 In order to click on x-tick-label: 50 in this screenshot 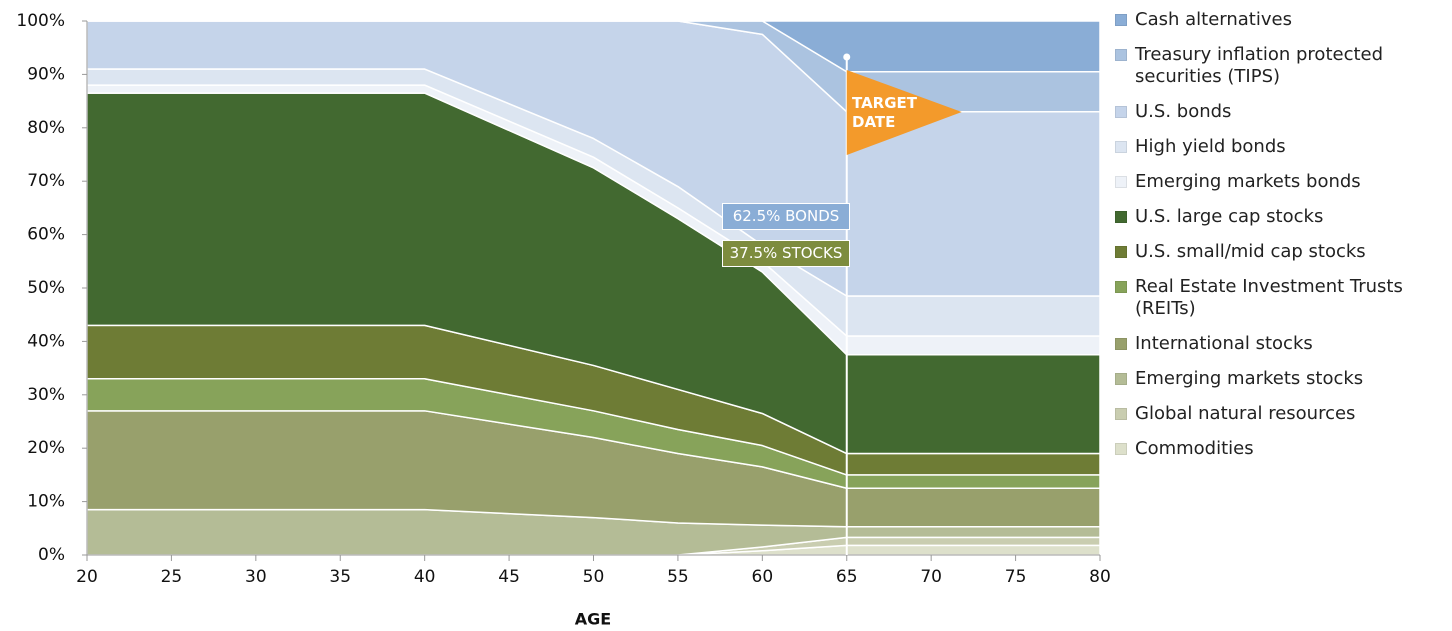, I will do `click(594, 577)`.